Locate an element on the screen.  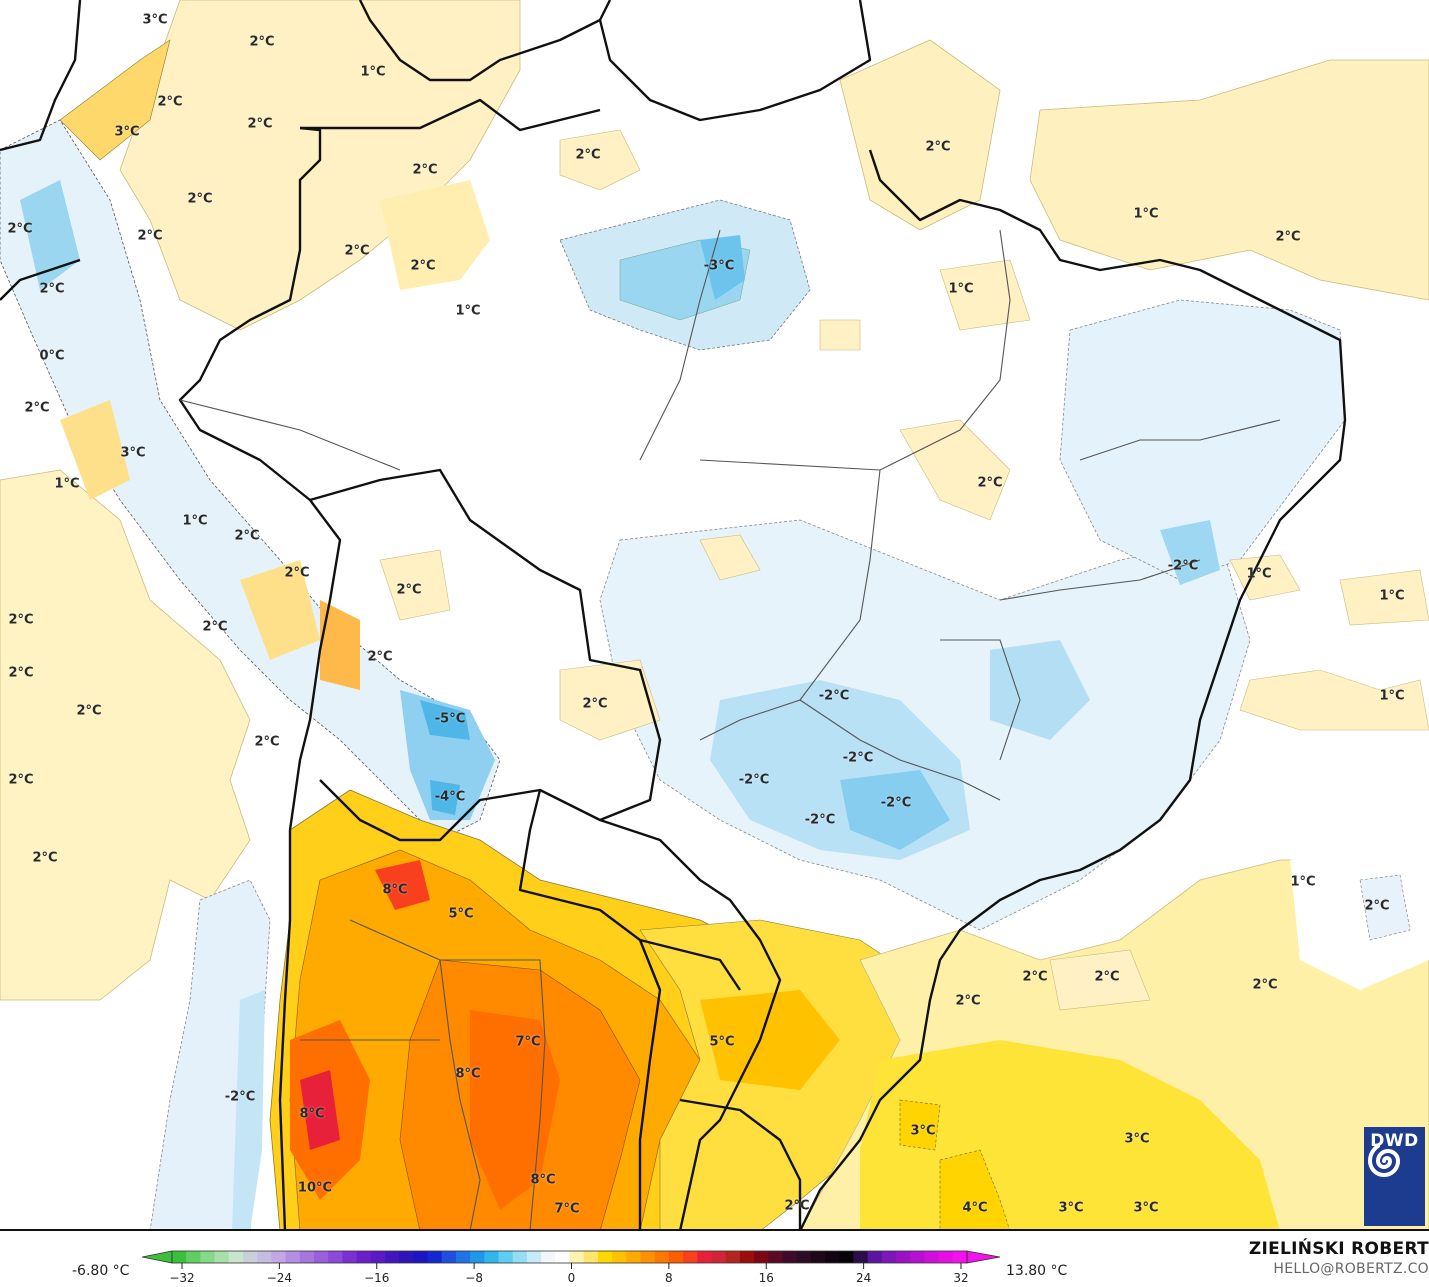
colorbar-tick-label: −32 is located at coordinates (182, 1278).